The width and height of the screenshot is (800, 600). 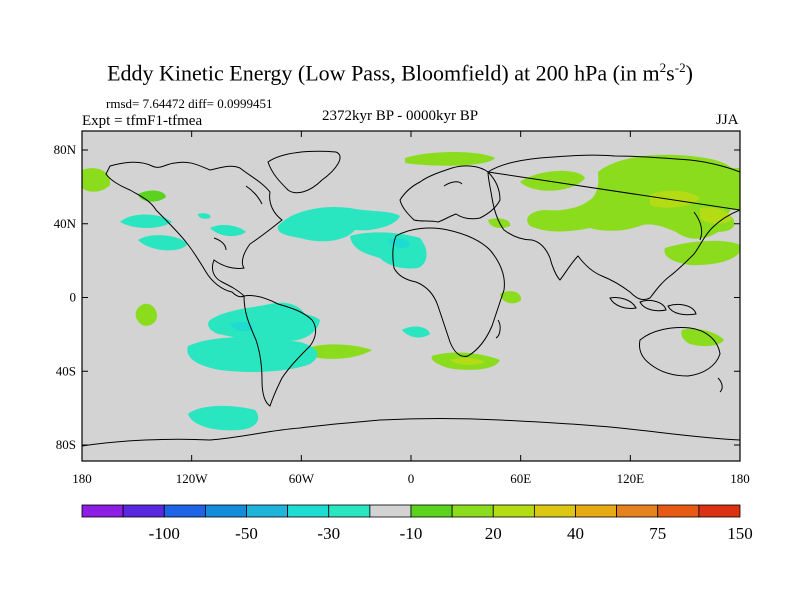 What do you see at coordinates (520, 478) in the screenshot?
I see `lon-tick-label: 60E` at bounding box center [520, 478].